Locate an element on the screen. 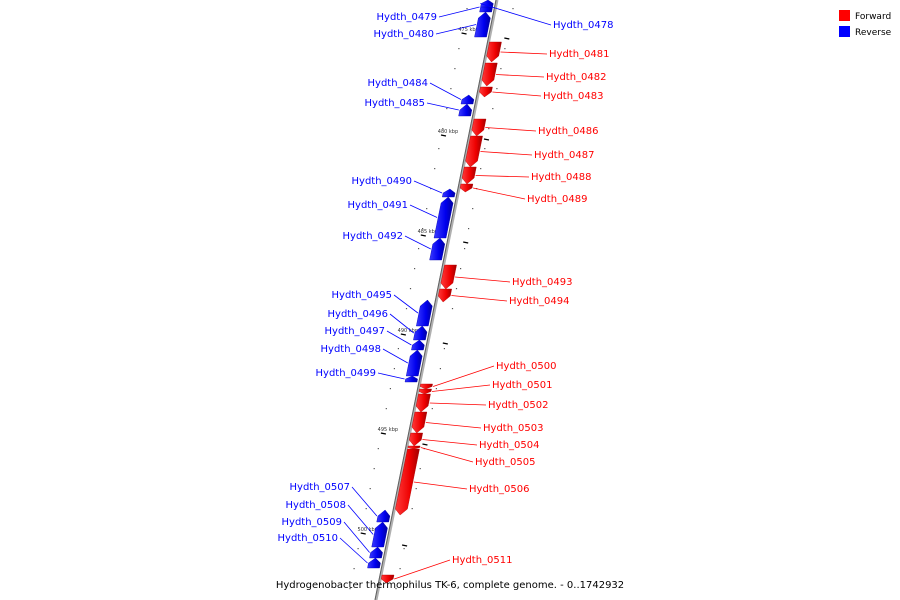 The width and height of the screenshot is (900, 600). gene-label-hydth_0490: Hydth_0490 is located at coordinates (382, 181).